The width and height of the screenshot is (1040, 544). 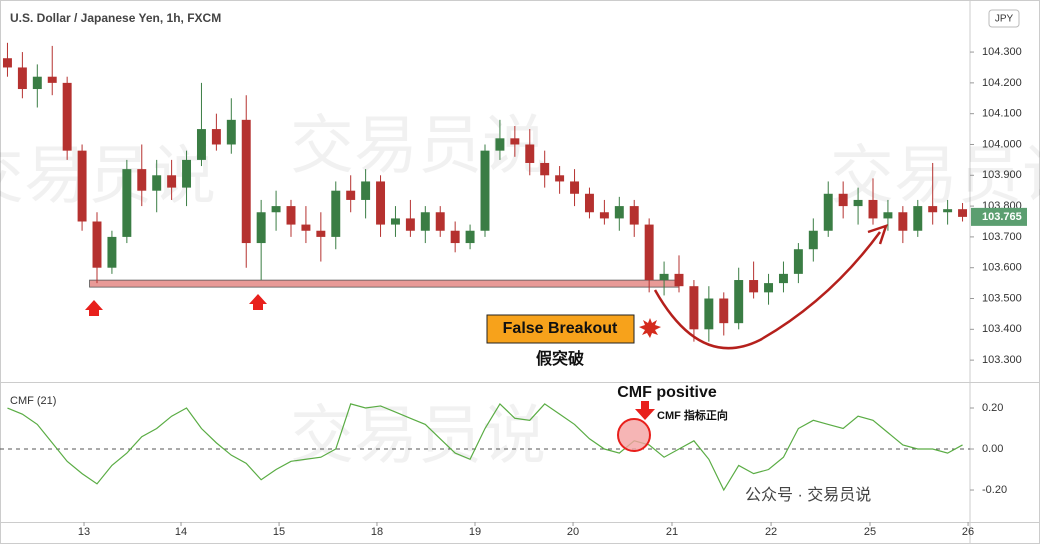 I want to click on false-breakout-label: False Breakout, so click(x=560, y=328).